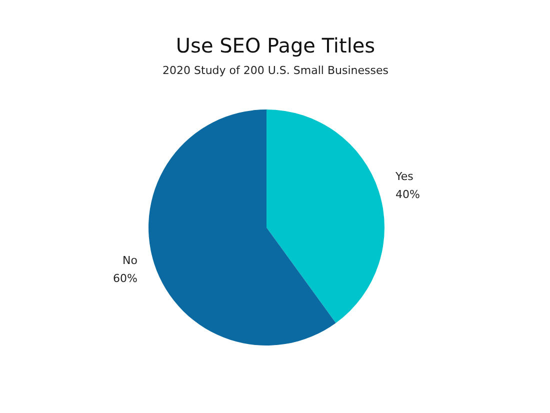  What do you see at coordinates (130, 260) in the screenshot?
I see `slice-label: No` at bounding box center [130, 260].